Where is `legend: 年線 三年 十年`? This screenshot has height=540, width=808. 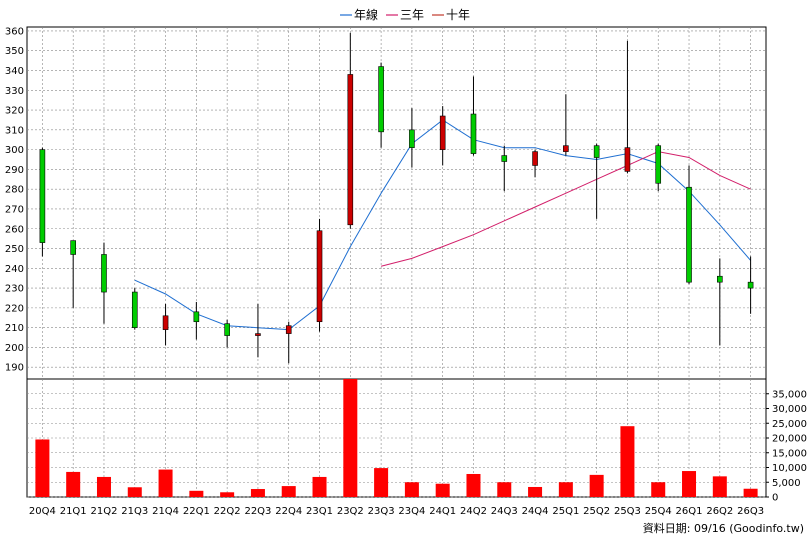
legend: 年線 三年 十年 is located at coordinates (405, 14).